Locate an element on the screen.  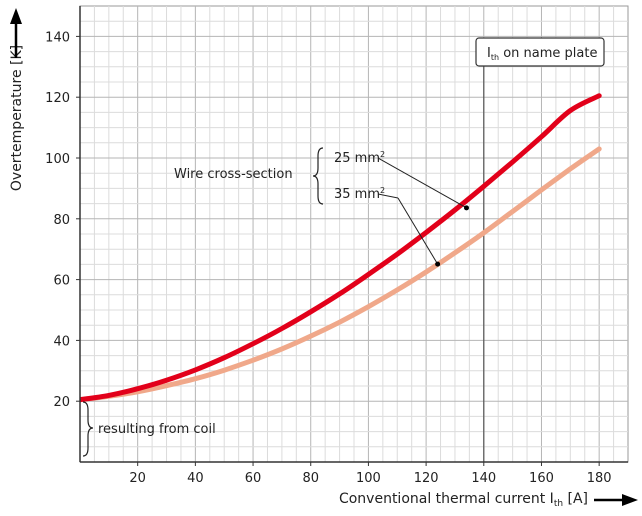
point-marker-35mm is located at coordinates (438, 264).